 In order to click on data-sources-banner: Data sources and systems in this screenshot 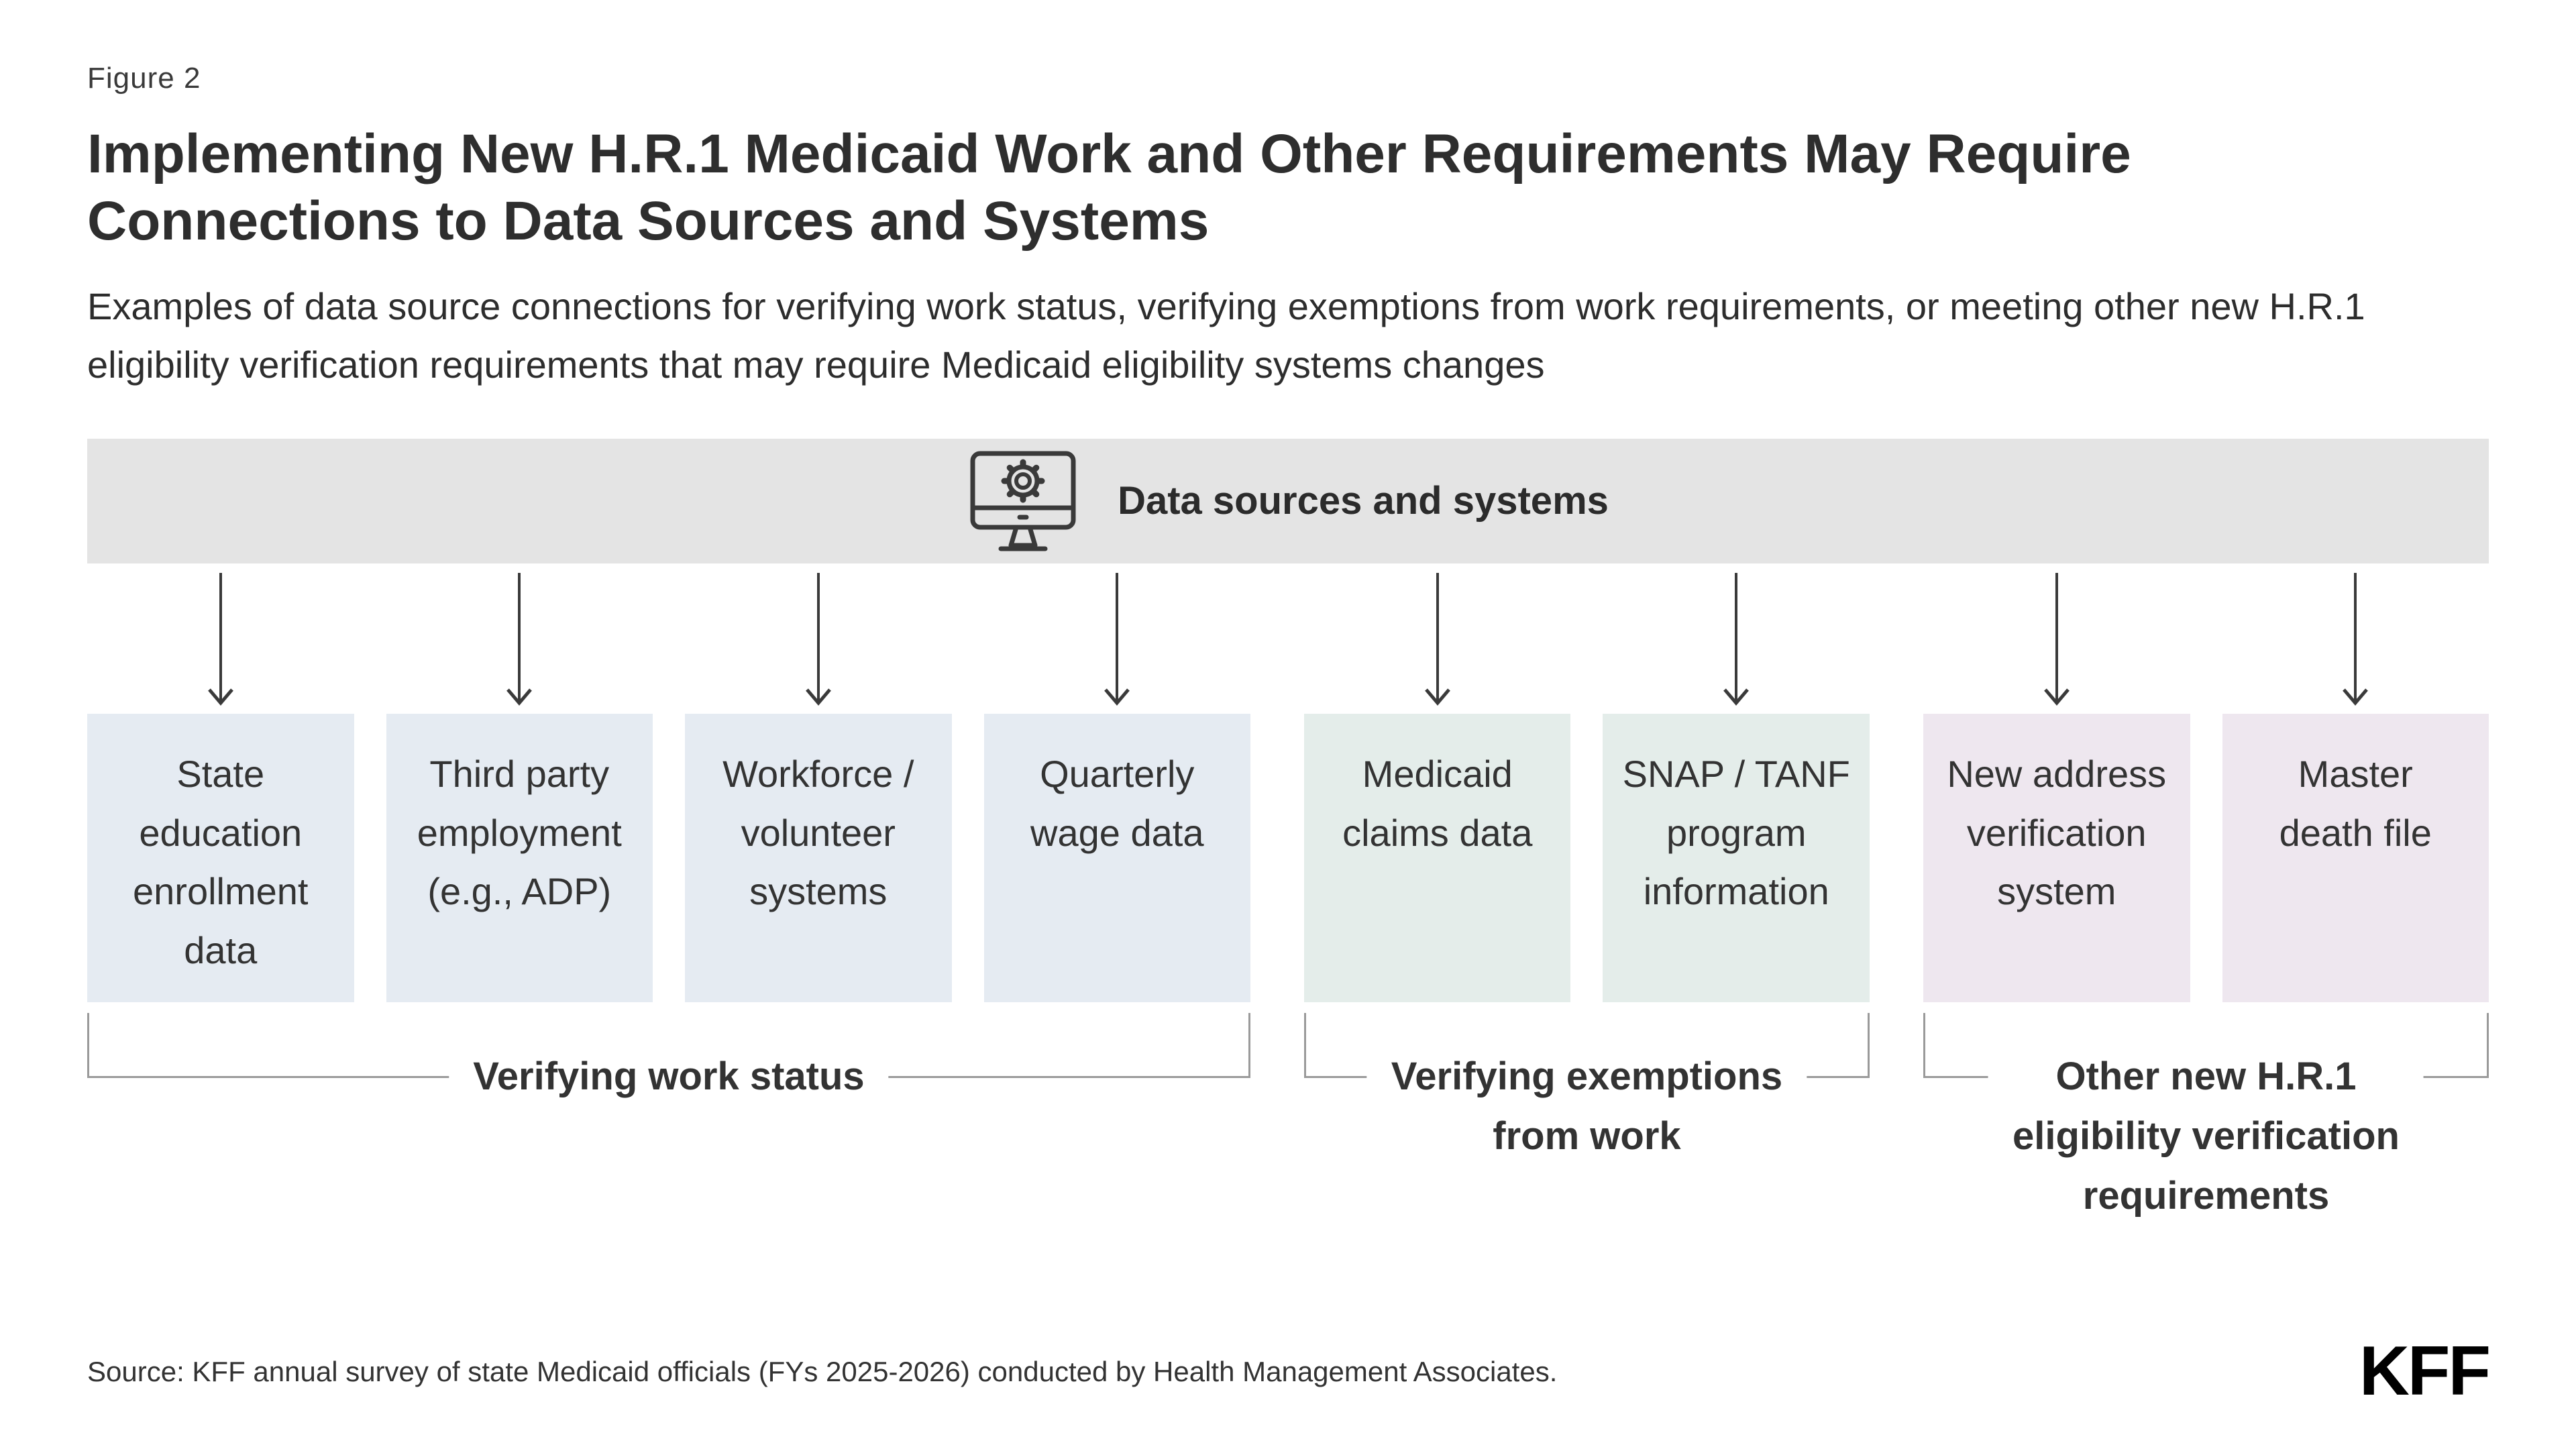, I will do `click(1288, 501)`.